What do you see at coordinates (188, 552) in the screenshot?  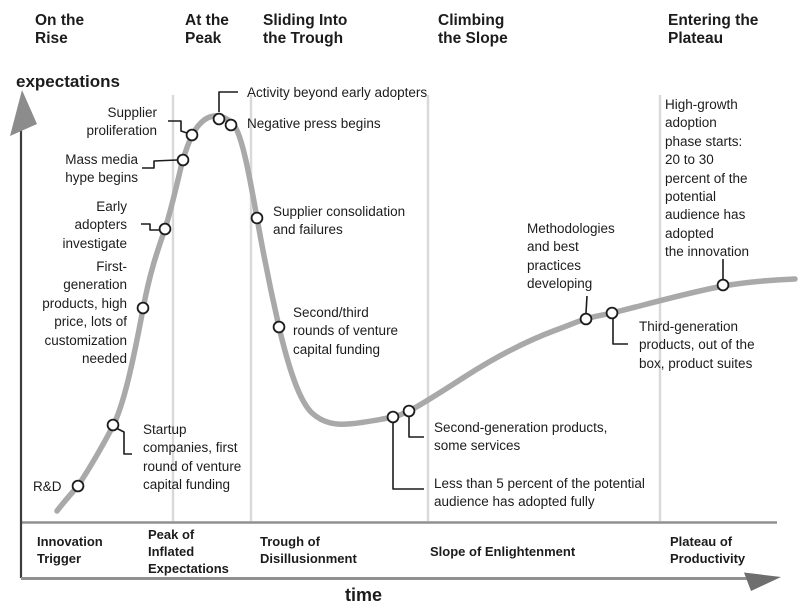 I see `stage-label-peak-of-inflated: Peak of Inflated Expectations` at bounding box center [188, 552].